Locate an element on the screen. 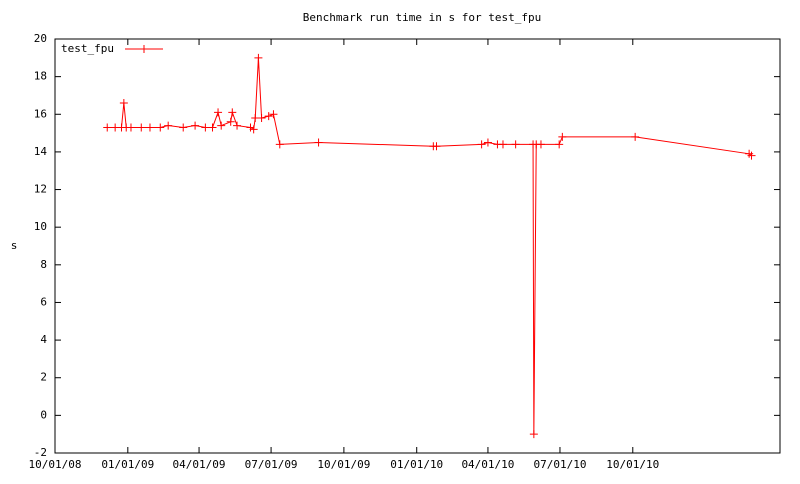 The image size is (800, 484). legend-marker is located at coordinates (144, 49).